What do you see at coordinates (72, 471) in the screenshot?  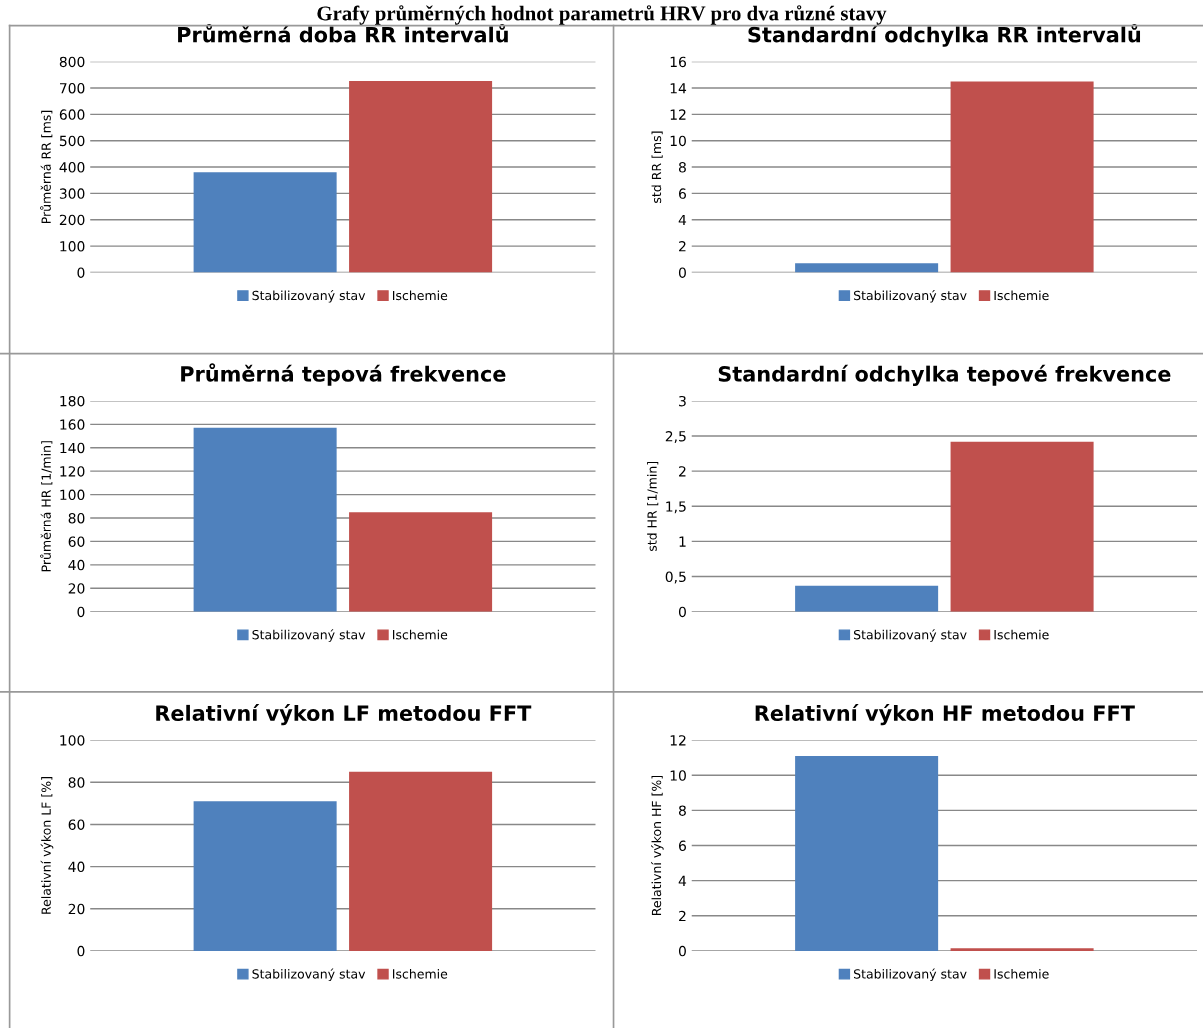 I see `y-tick-label: 120` at bounding box center [72, 471].